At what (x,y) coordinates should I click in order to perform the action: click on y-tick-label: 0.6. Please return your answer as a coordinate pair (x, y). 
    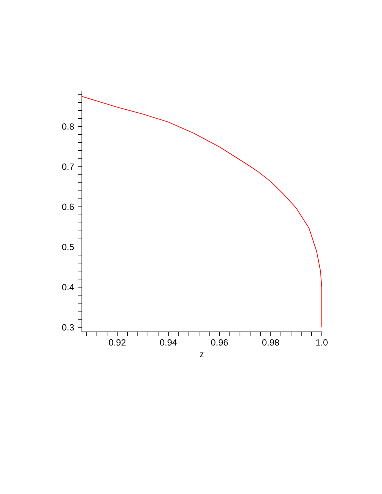
    Looking at the image, I should click on (68, 207).